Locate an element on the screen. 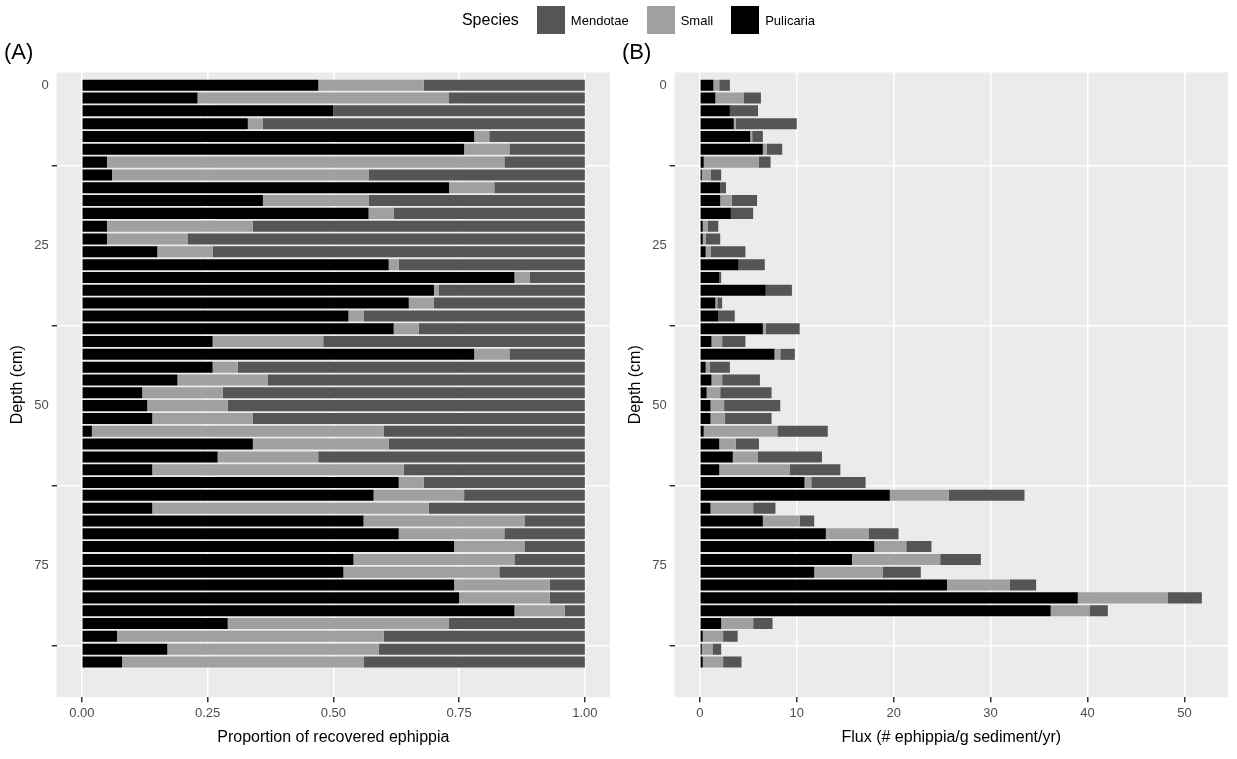 The image size is (1237, 759). x-tick-label: 0 is located at coordinates (700, 712).